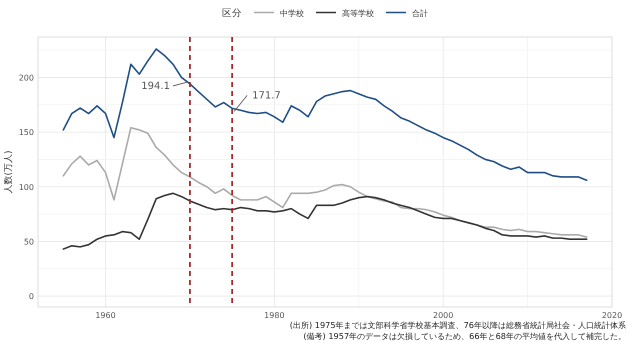  What do you see at coordinates (443, 315) in the screenshot?
I see `x-tick-label: 2000` at bounding box center [443, 315].